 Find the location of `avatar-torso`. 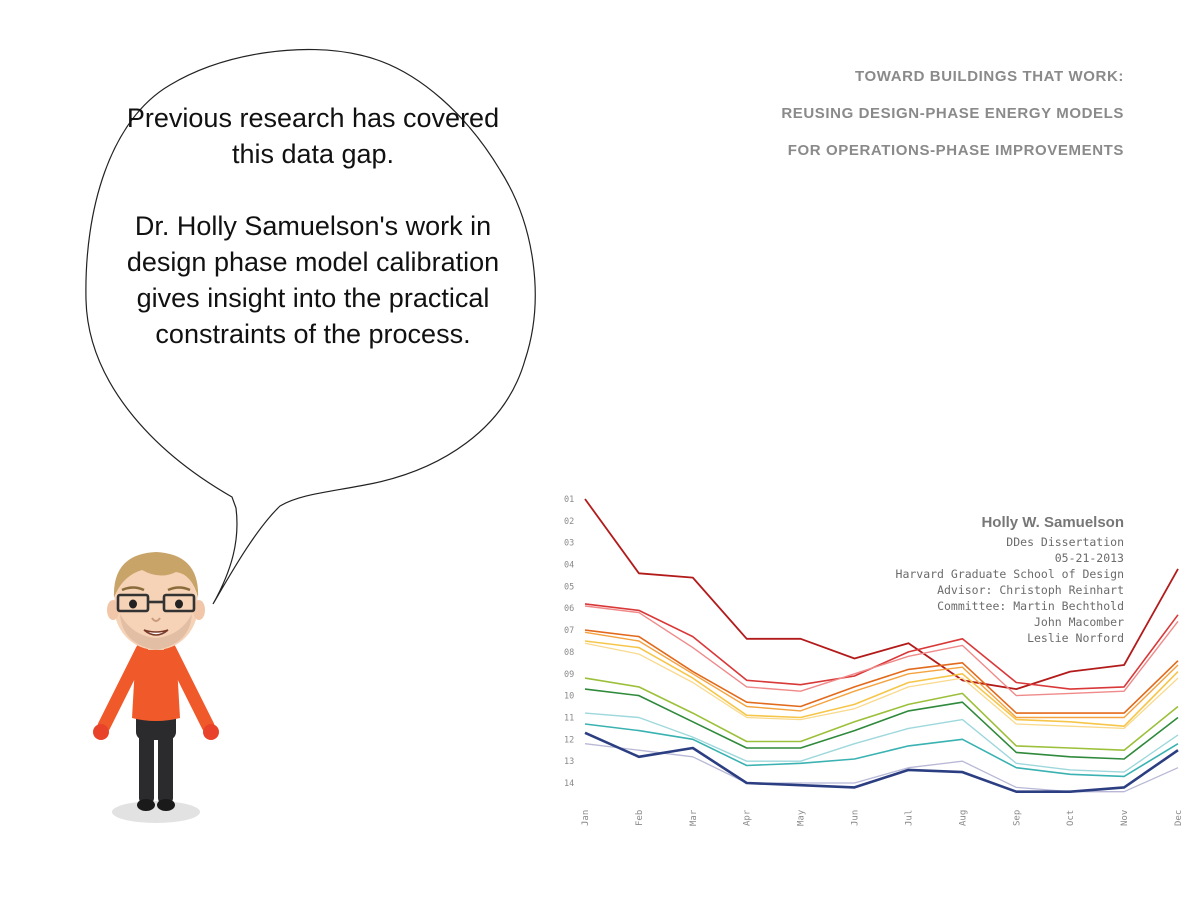

avatar-torso is located at coordinates (156, 682).